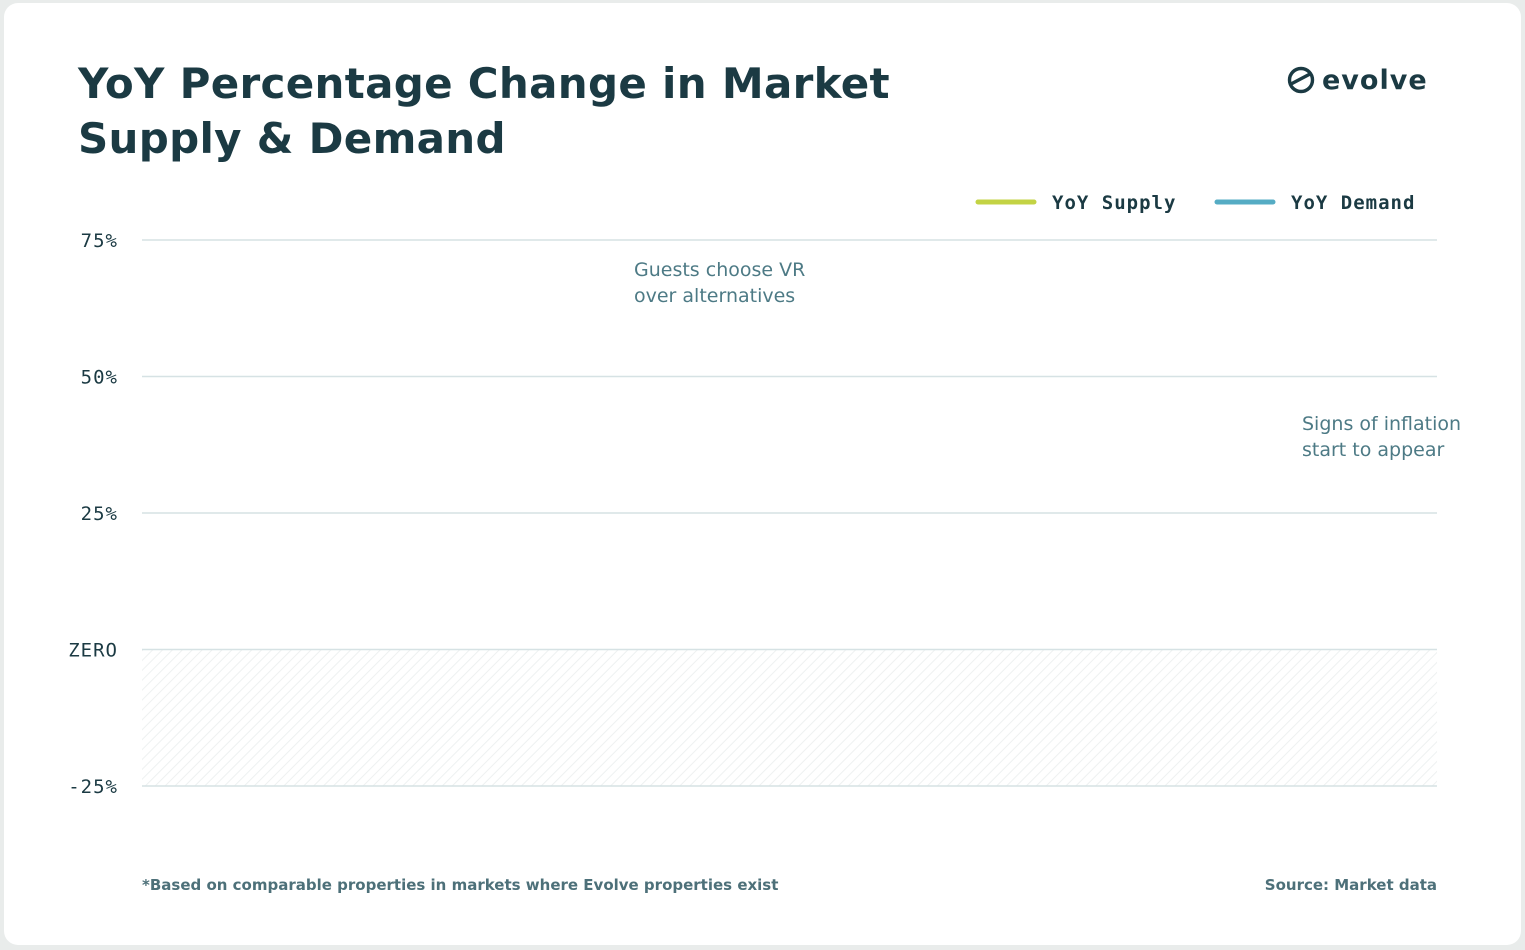 Image resolution: width=1525 pixels, height=950 pixels. I want to click on legend-label-1: YoY Demand, so click(1353, 203).